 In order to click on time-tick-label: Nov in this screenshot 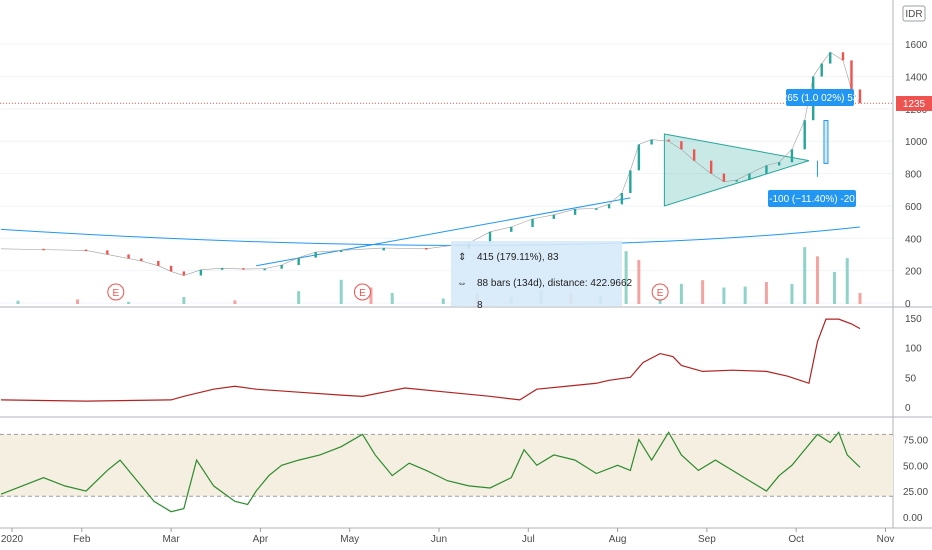, I will do `click(886, 539)`.